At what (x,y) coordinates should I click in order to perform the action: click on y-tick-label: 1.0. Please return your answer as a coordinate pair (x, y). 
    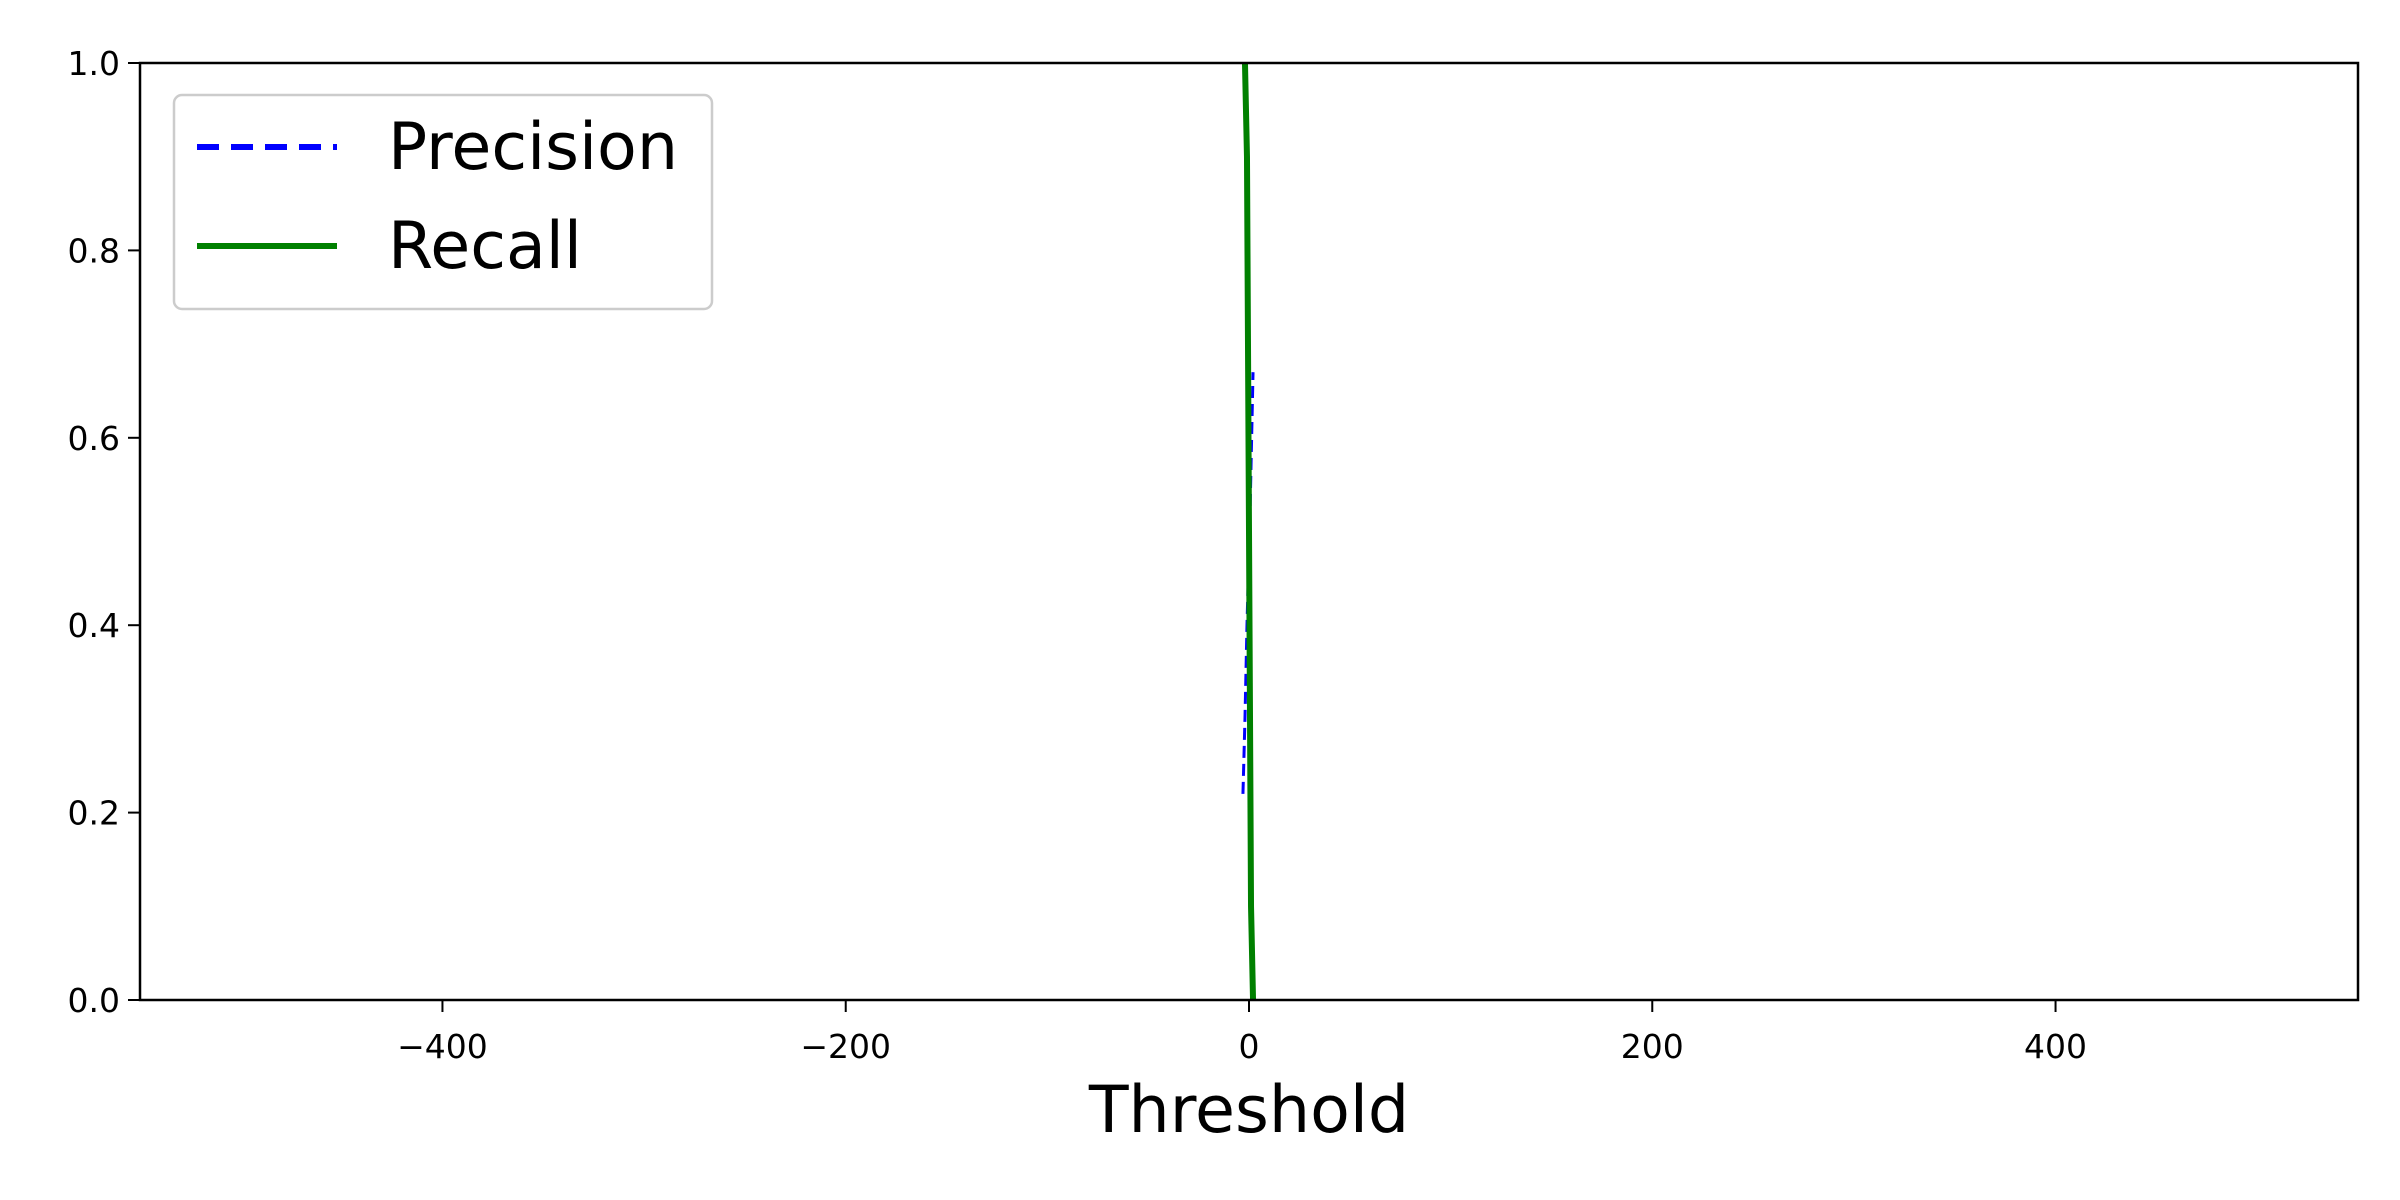
    Looking at the image, I should click on (94, 63).